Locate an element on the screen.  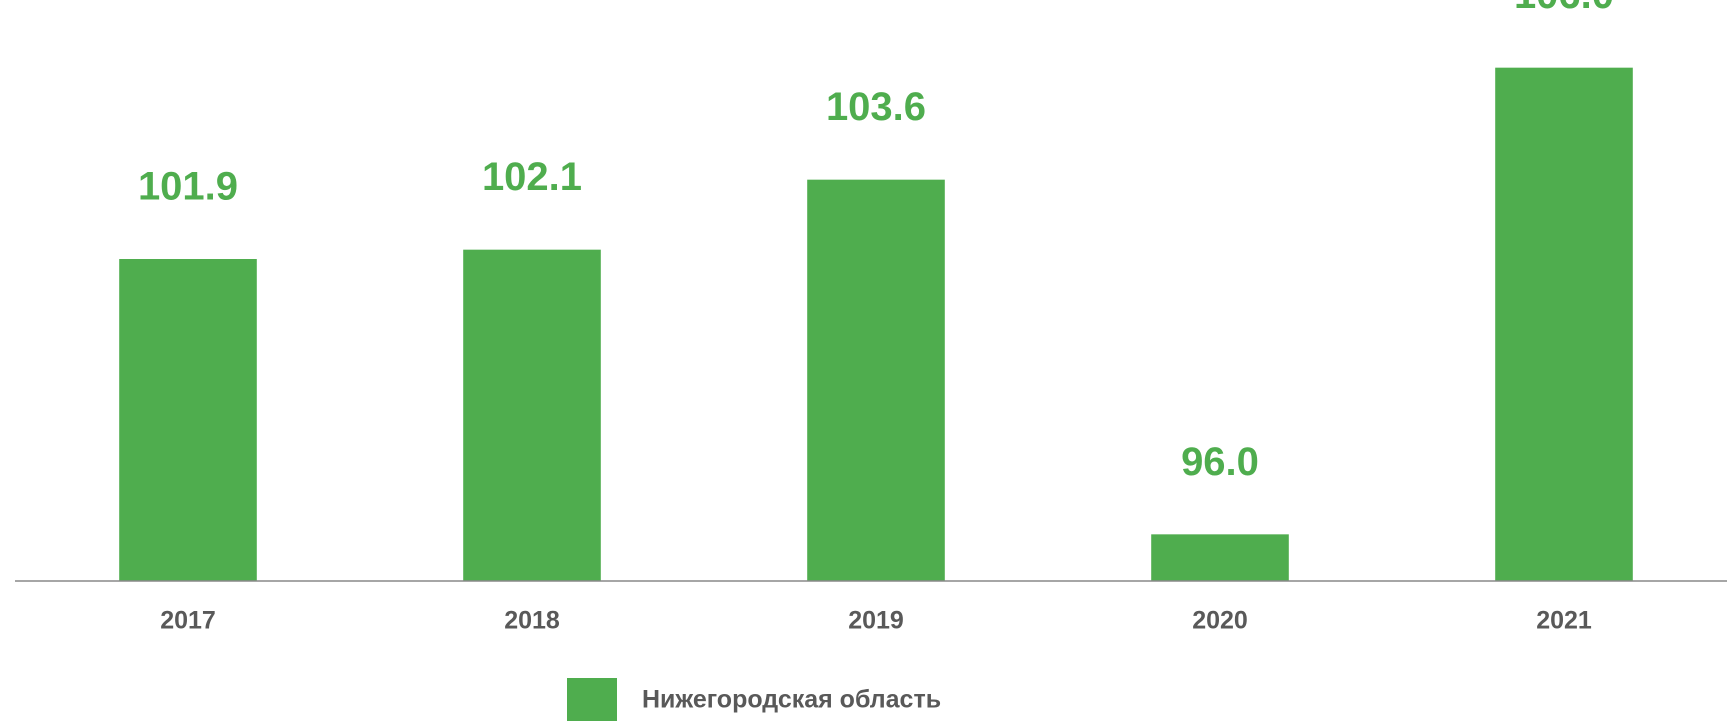
data-label: 103.6 is located at coordinates (876, 107).